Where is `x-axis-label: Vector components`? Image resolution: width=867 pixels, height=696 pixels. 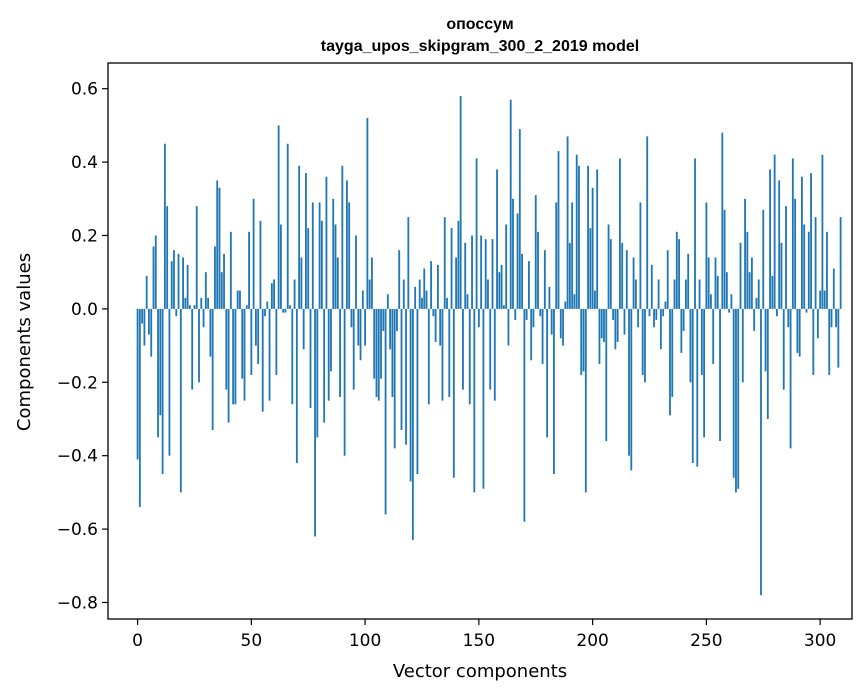
x-axis-label: Vector components is located at coordinates (480, 671).